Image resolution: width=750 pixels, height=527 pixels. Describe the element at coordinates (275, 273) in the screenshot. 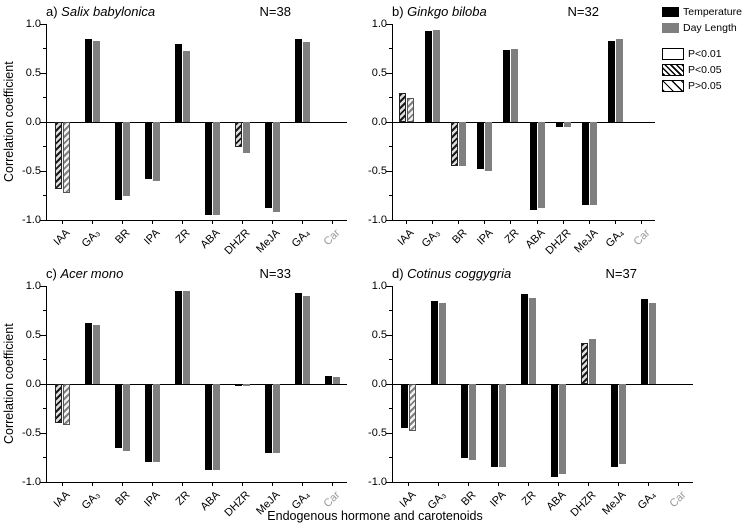

I see `sample-size-label: N=33` at that location.